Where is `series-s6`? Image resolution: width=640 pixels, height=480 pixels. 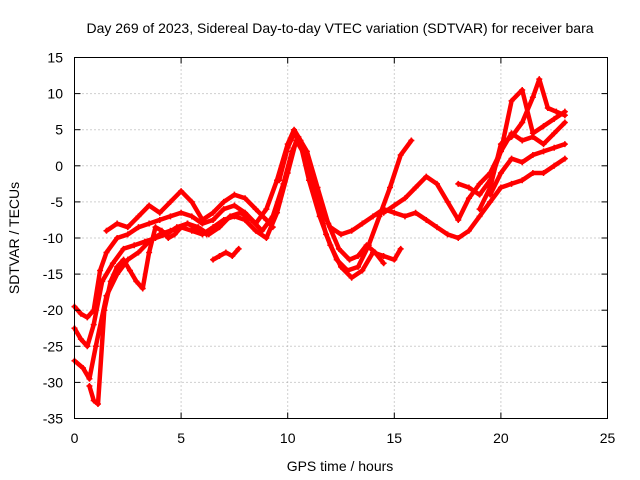
series-s6 is located at coordinates (226, 254).